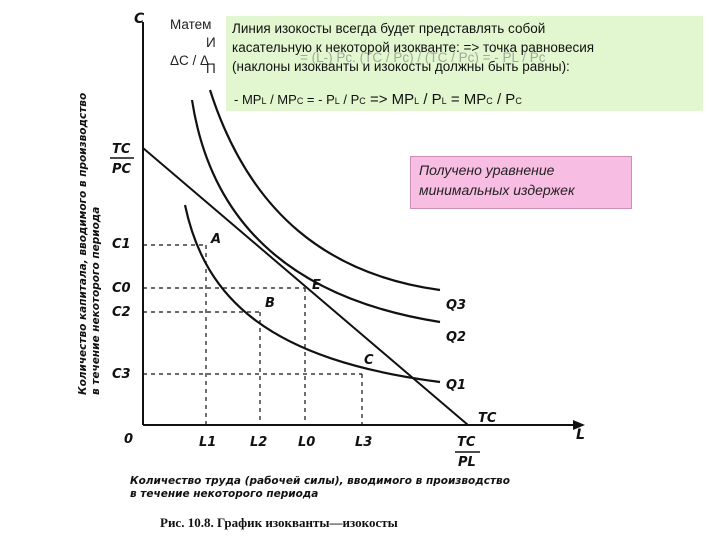  I want to click on y-tick-c1: C1, so click(121, 244).